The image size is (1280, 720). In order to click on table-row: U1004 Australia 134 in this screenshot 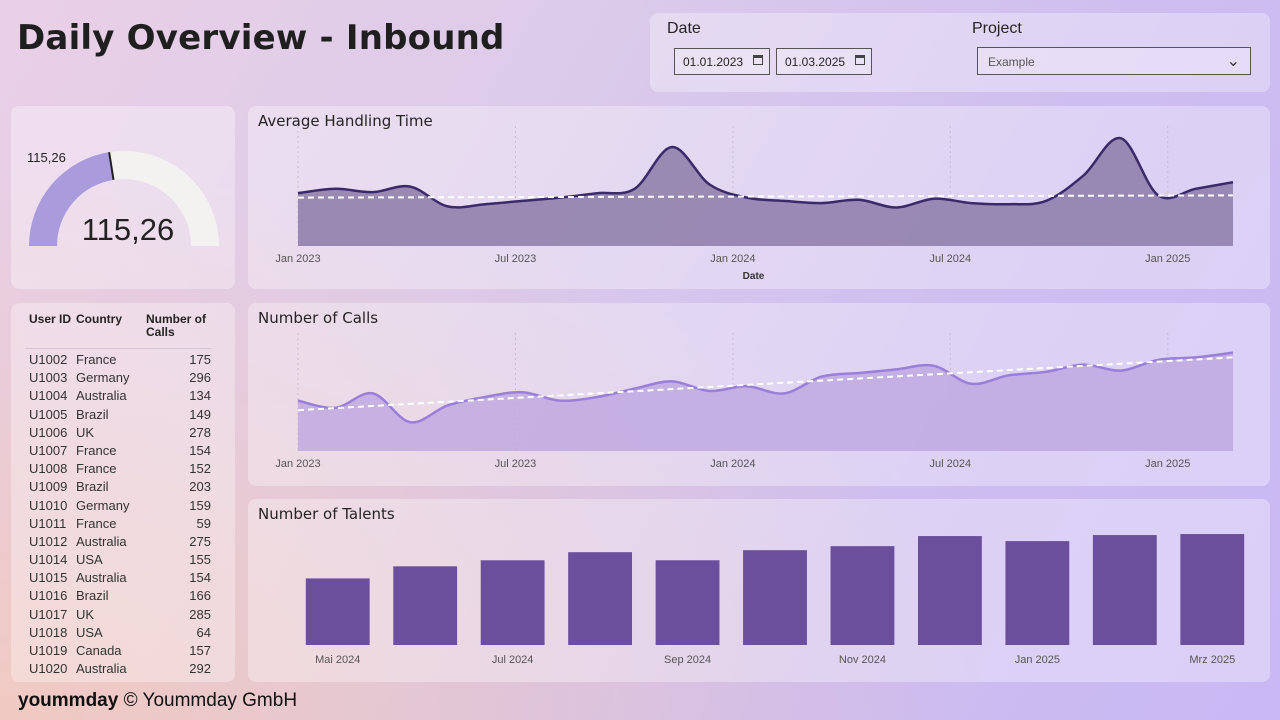, I will do `click(118, 396)`.